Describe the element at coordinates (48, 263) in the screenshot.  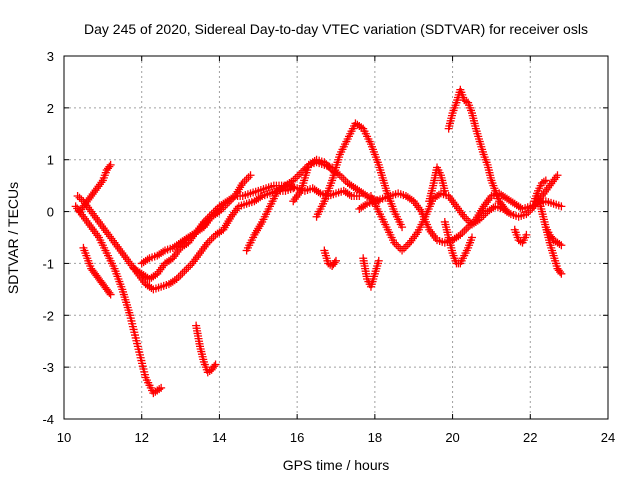
I see `y-tick-label: -1` at that location.